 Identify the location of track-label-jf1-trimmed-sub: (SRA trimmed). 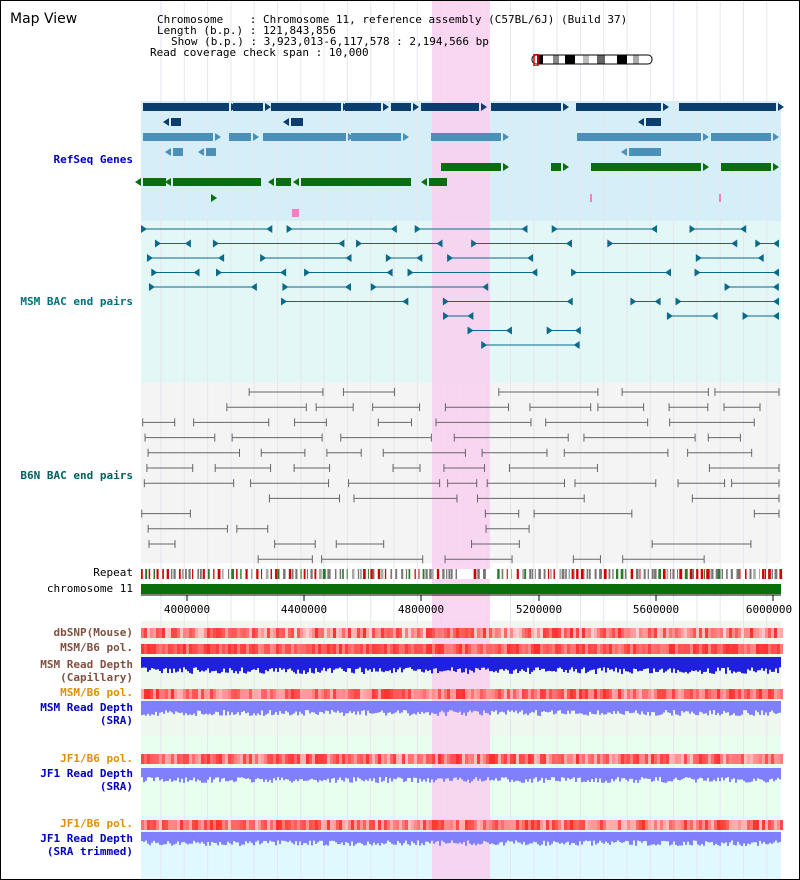
(89, 851).